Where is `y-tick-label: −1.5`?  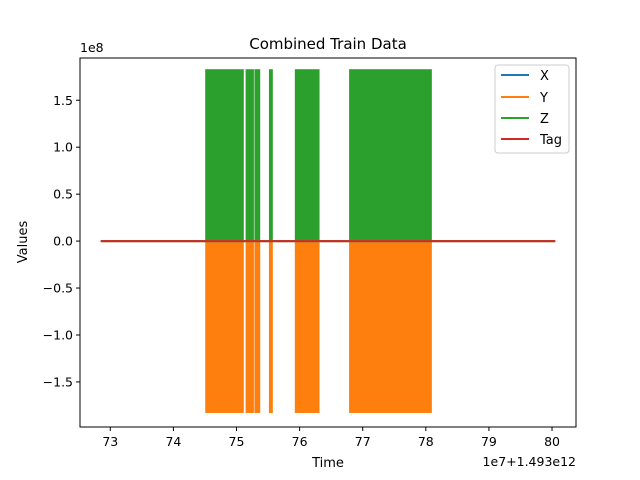
y-tick-label: −1.5 is located at coordinates (58, 381).